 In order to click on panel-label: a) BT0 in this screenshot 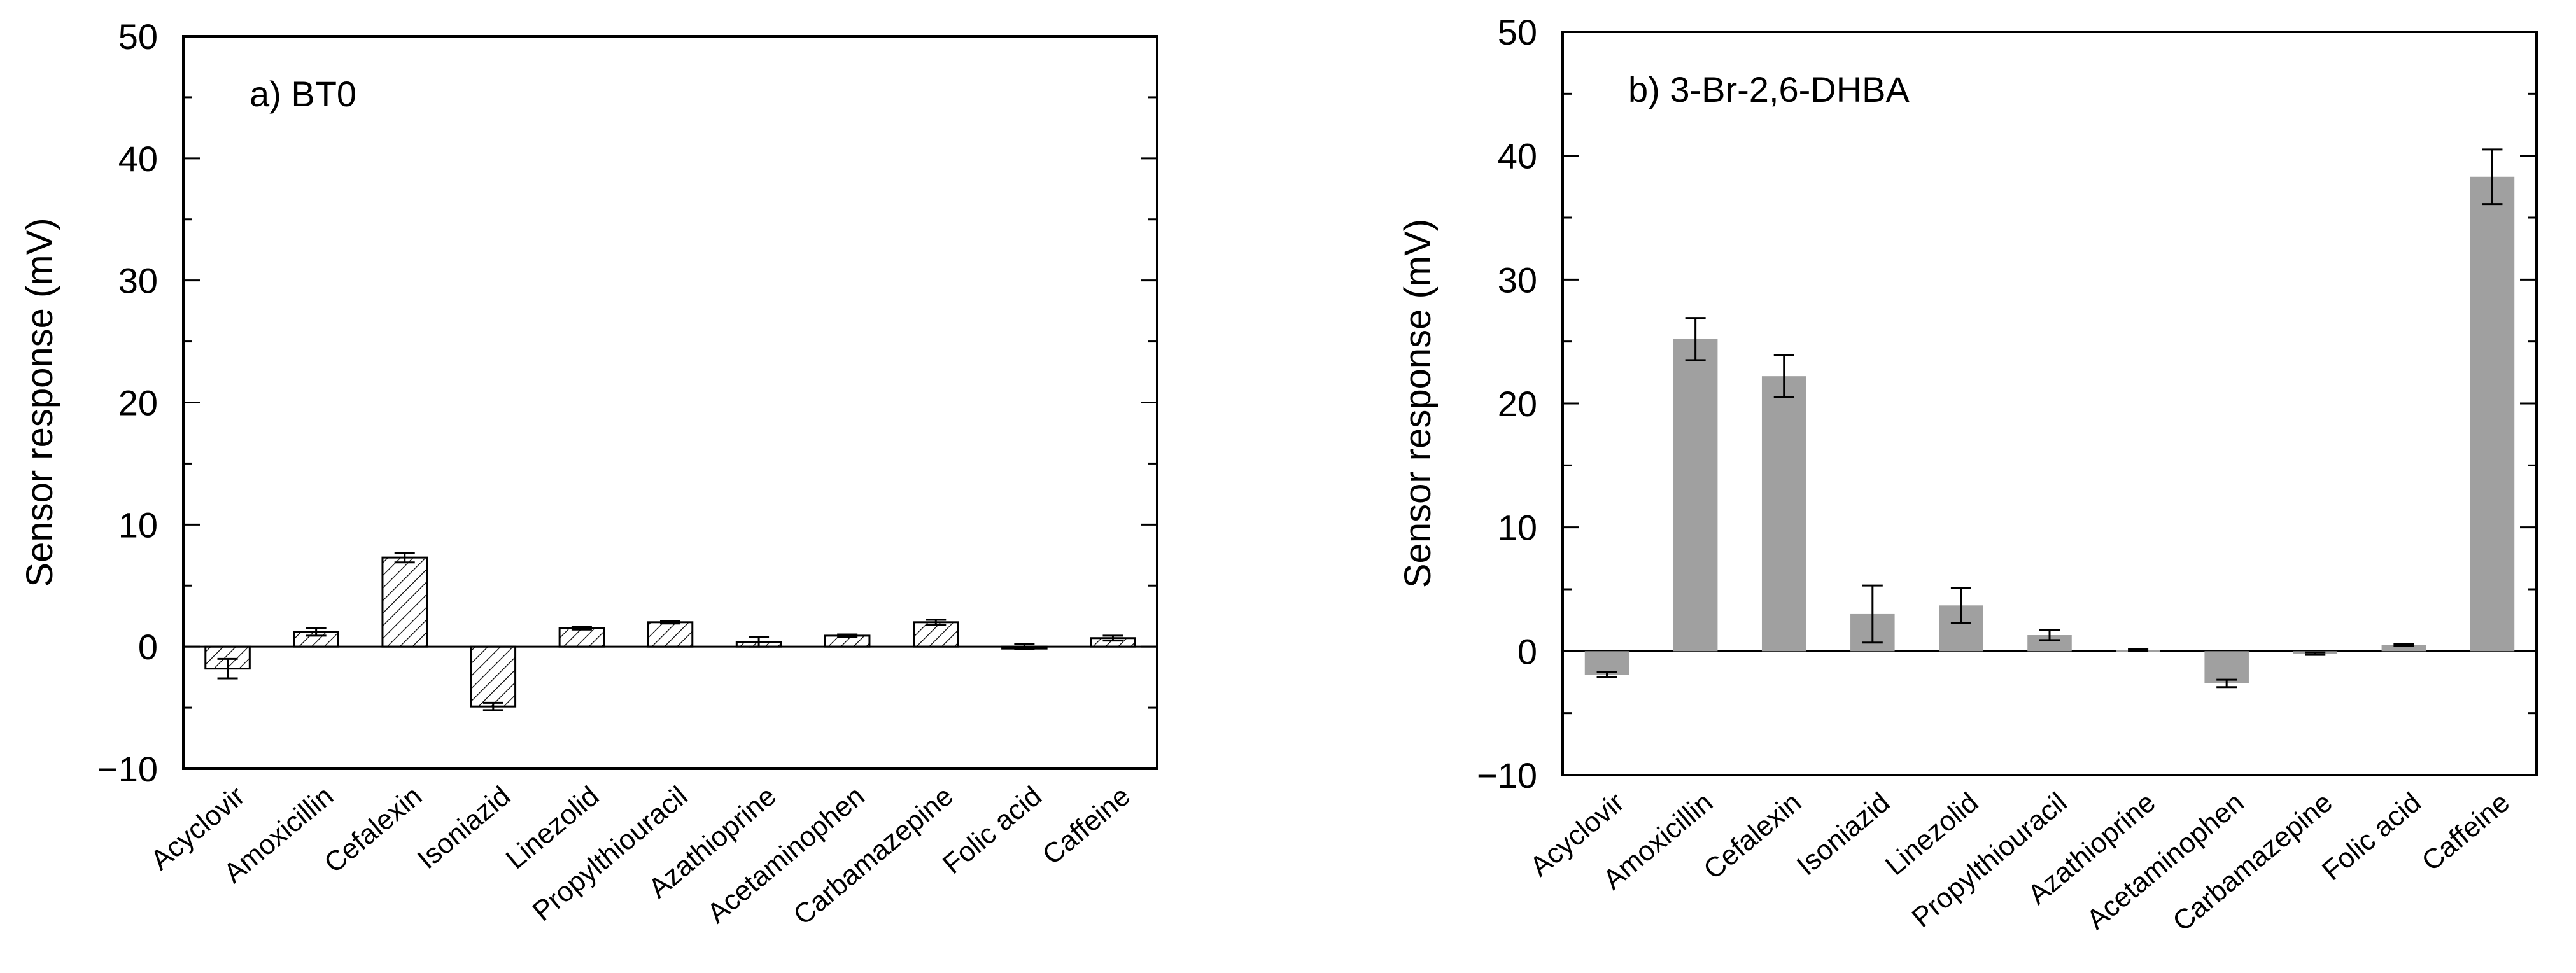, I will do `click(303, 94)`.